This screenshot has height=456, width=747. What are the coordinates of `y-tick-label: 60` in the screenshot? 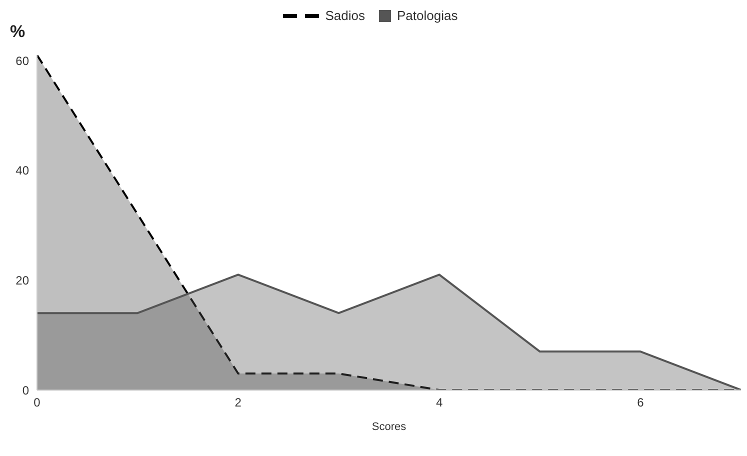 It's located at (23, 61).